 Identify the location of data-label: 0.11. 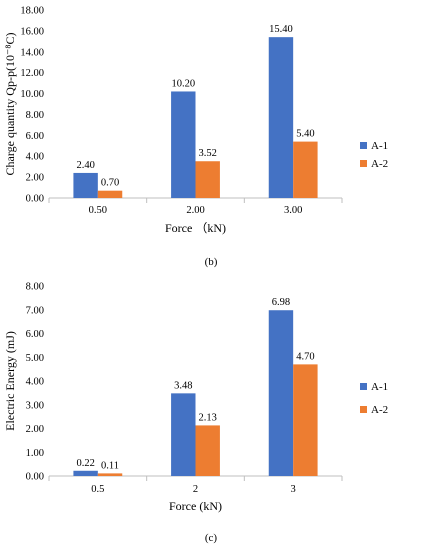
(110, 465).